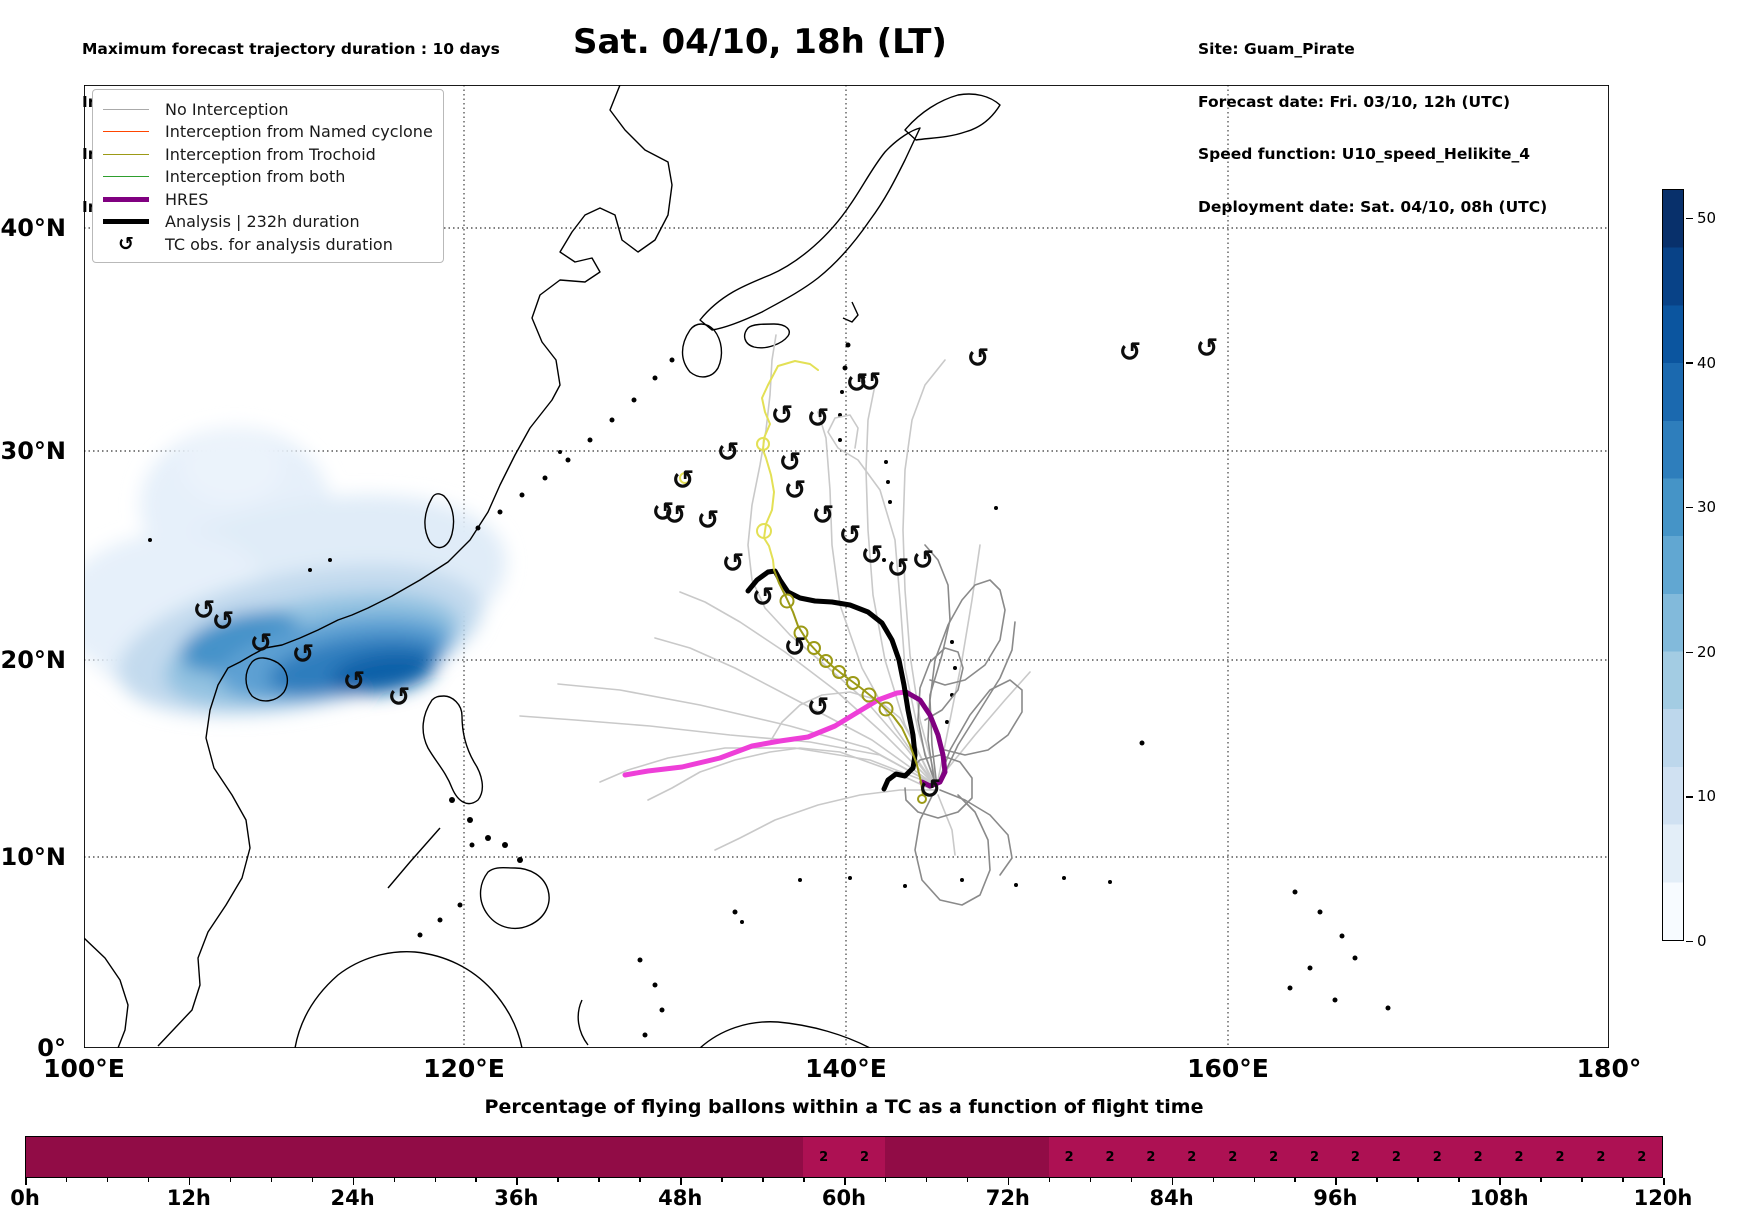  What do you see at coordinates (268, 132) in the screenshot?
I see `legend-item: Interception from Named cyclone` at bounding box center [268, 132].